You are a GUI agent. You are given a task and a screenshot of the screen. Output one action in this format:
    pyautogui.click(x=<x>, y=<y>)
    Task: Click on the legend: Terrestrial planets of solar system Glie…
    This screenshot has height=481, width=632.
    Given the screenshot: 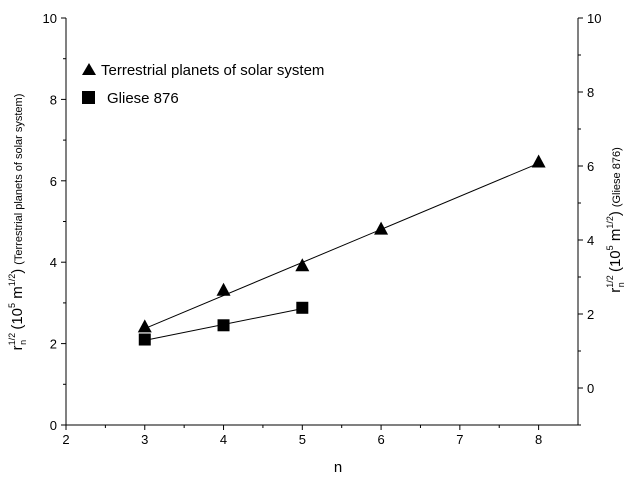 What is the action you would take?
    pyautogui.click(x=203, y=84)
    